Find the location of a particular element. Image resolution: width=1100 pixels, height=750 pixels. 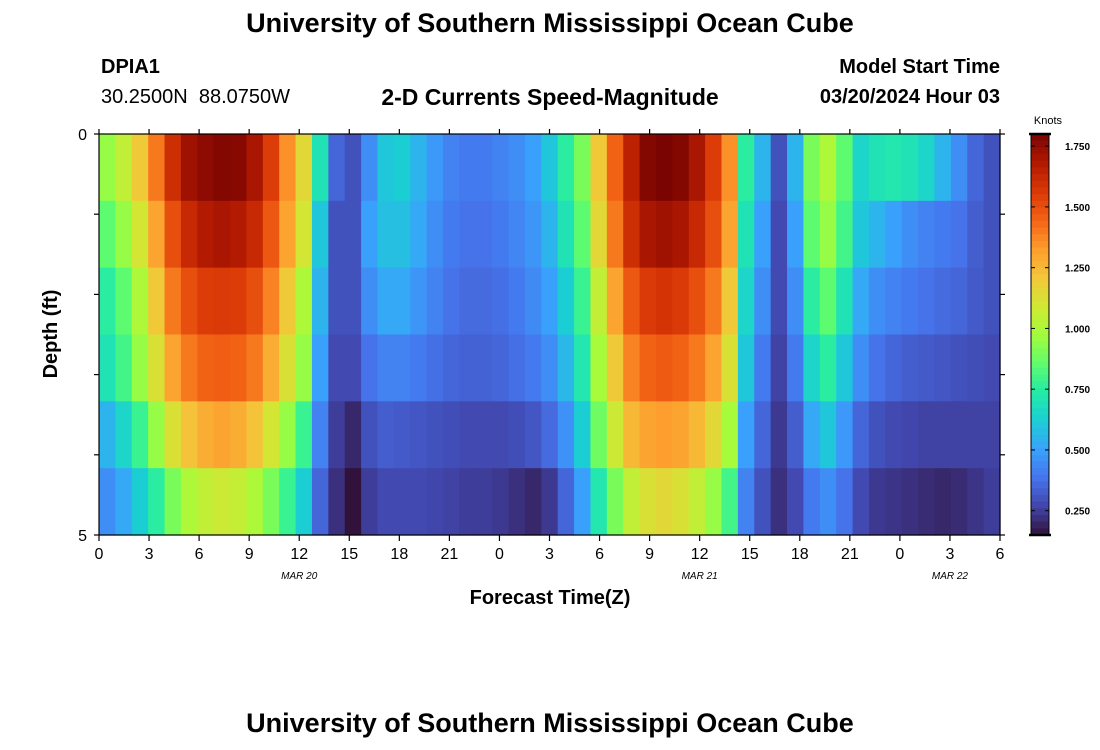

x-tick-label: 9 is located at coordinates (249, 554).